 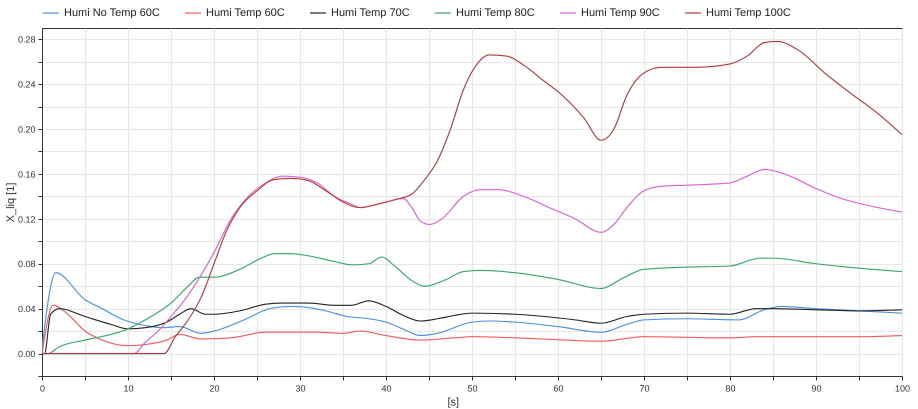 I want to click on y-axis-title: X_liq [1], so click(x=10, y=202).